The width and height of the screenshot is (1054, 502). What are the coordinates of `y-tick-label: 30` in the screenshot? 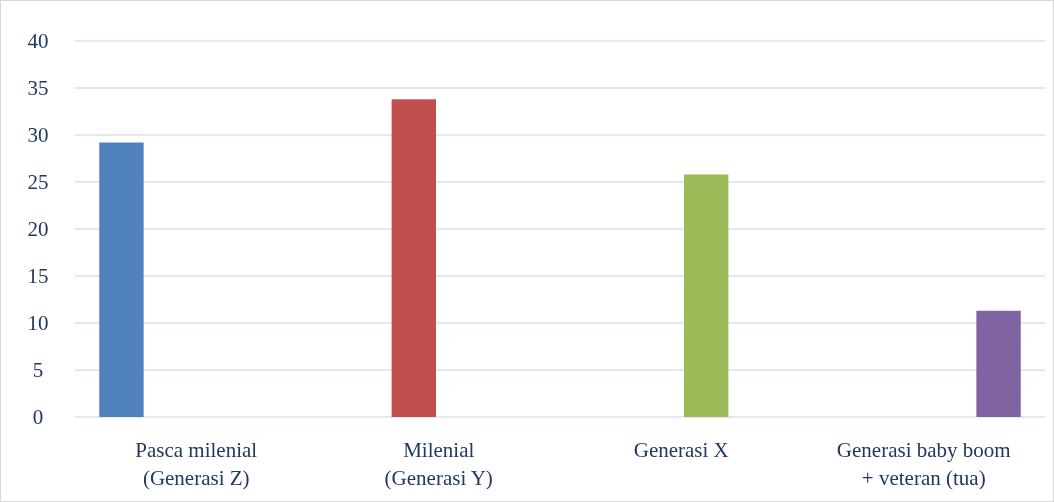 It's located at (38, 135).